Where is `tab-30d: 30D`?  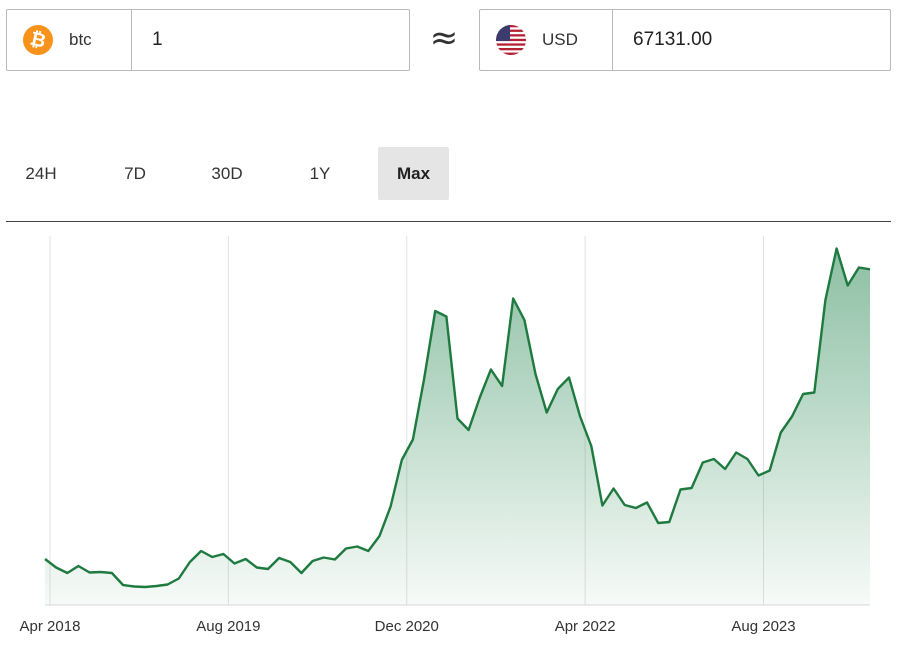 tab-30d: 30D is located at coordinates (227, 173).